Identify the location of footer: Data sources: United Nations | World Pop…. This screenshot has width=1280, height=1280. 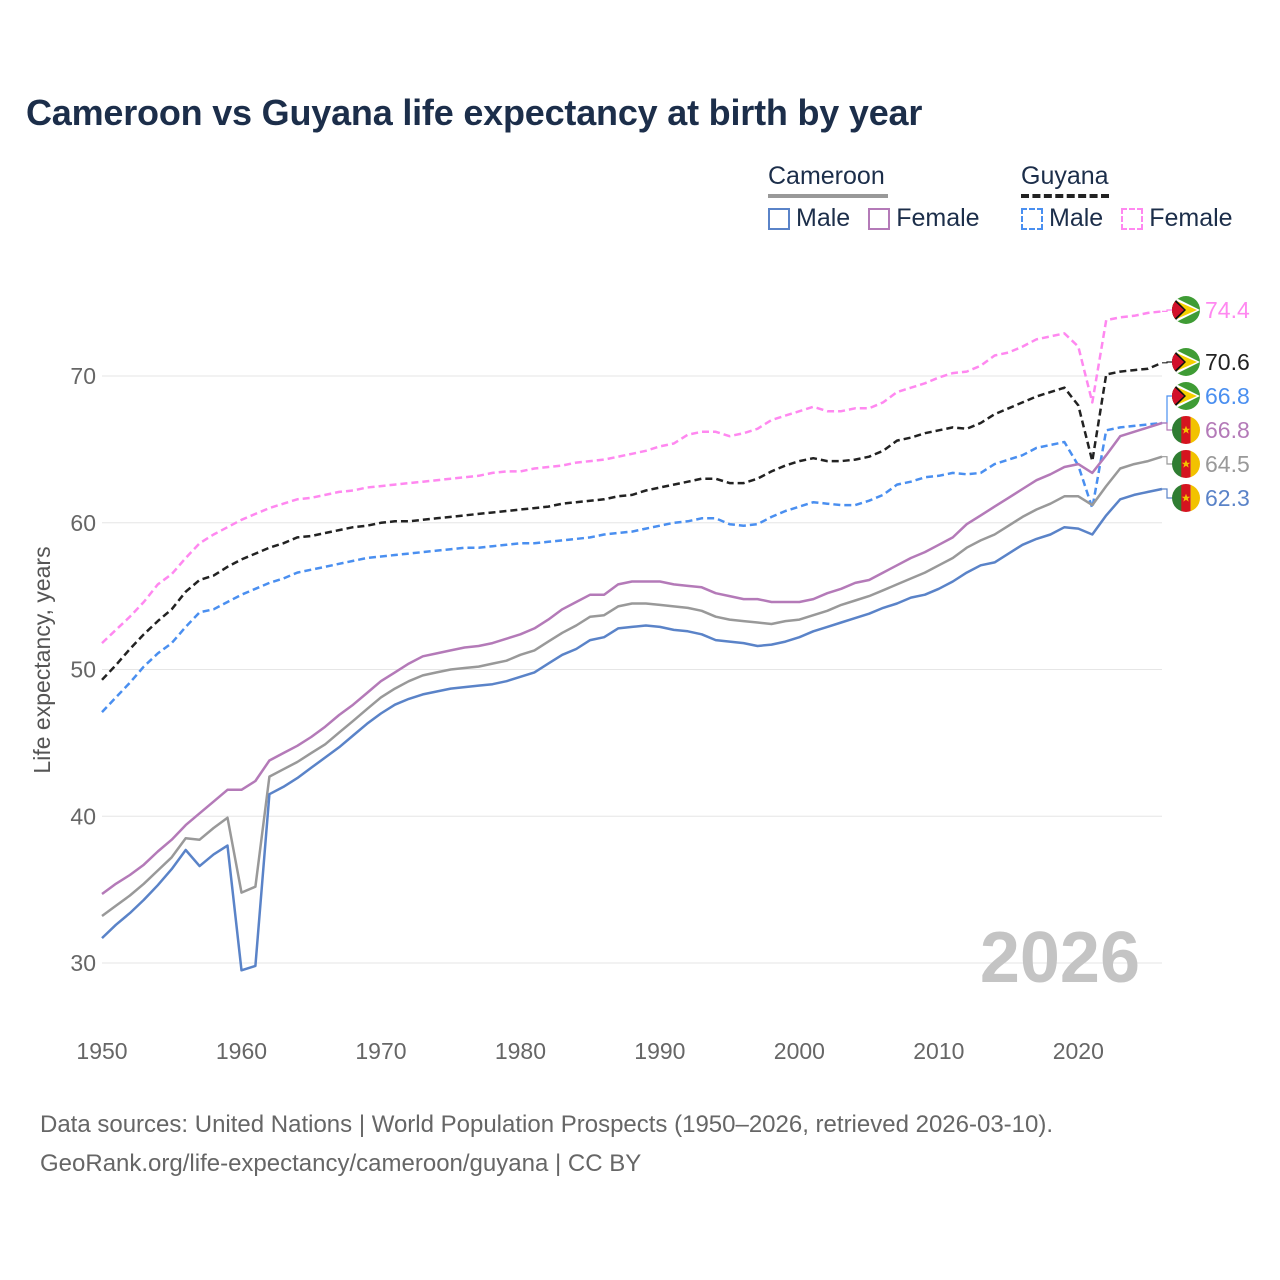
(546, 1144).